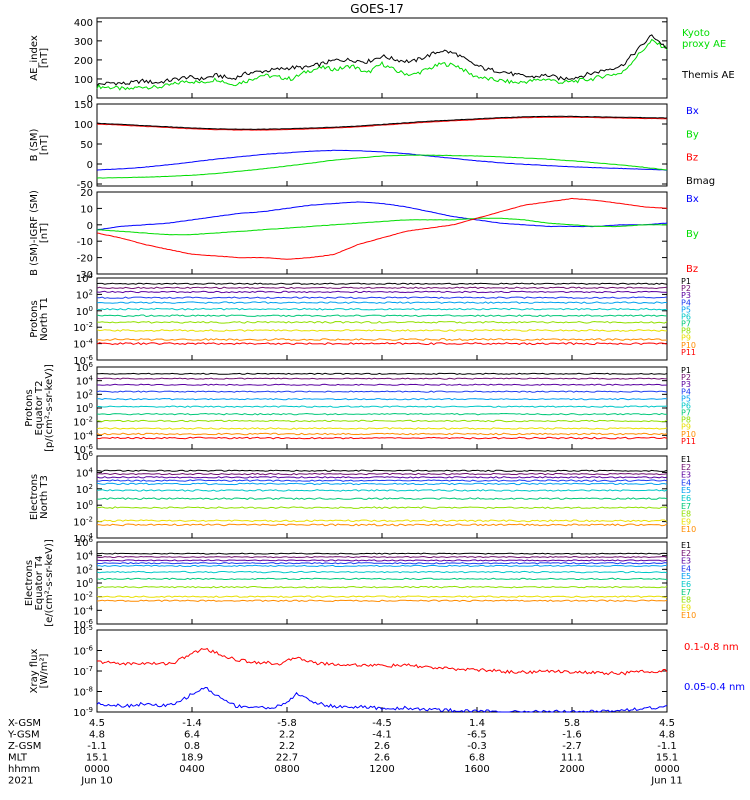  Describe the element at coordinates (382, 384) in the screenshot. I see `channel-line-p3` at that location.